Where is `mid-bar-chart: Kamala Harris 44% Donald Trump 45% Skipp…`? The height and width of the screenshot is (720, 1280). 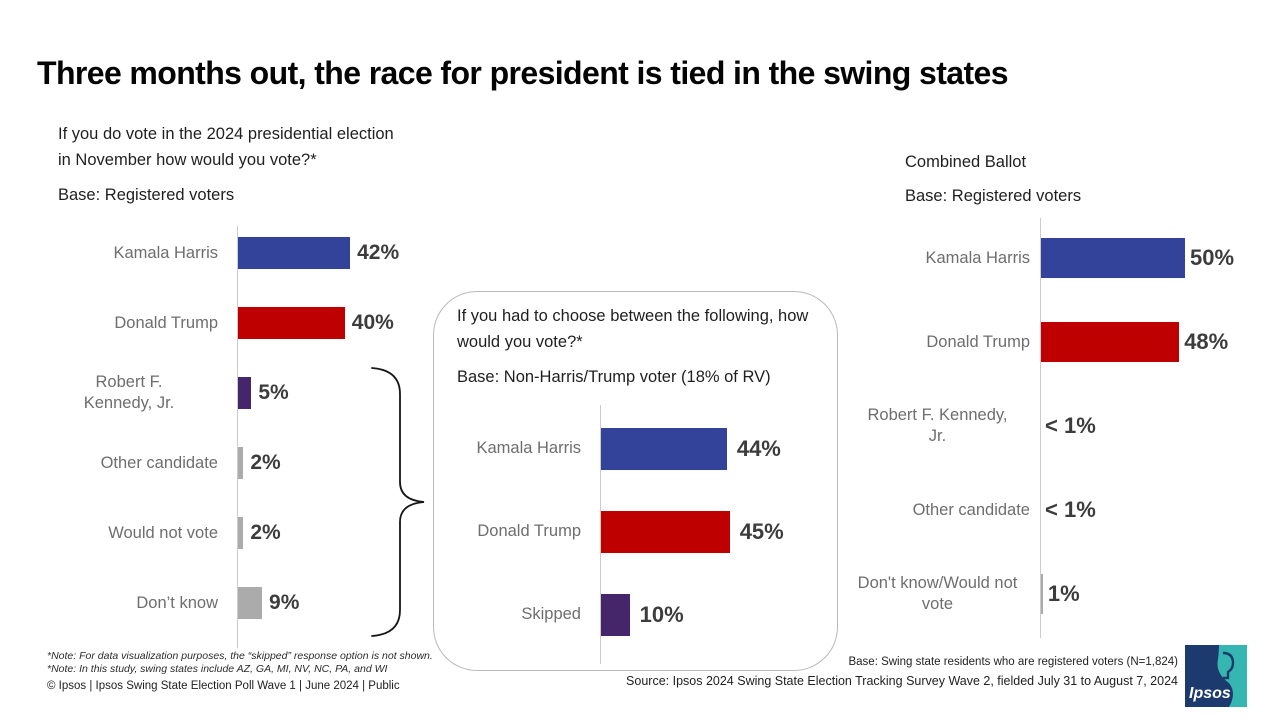 mid-bar-chart: Kamala Harris 44% Donald Trump 45% Skipp… is located at coordinates (638, 534).